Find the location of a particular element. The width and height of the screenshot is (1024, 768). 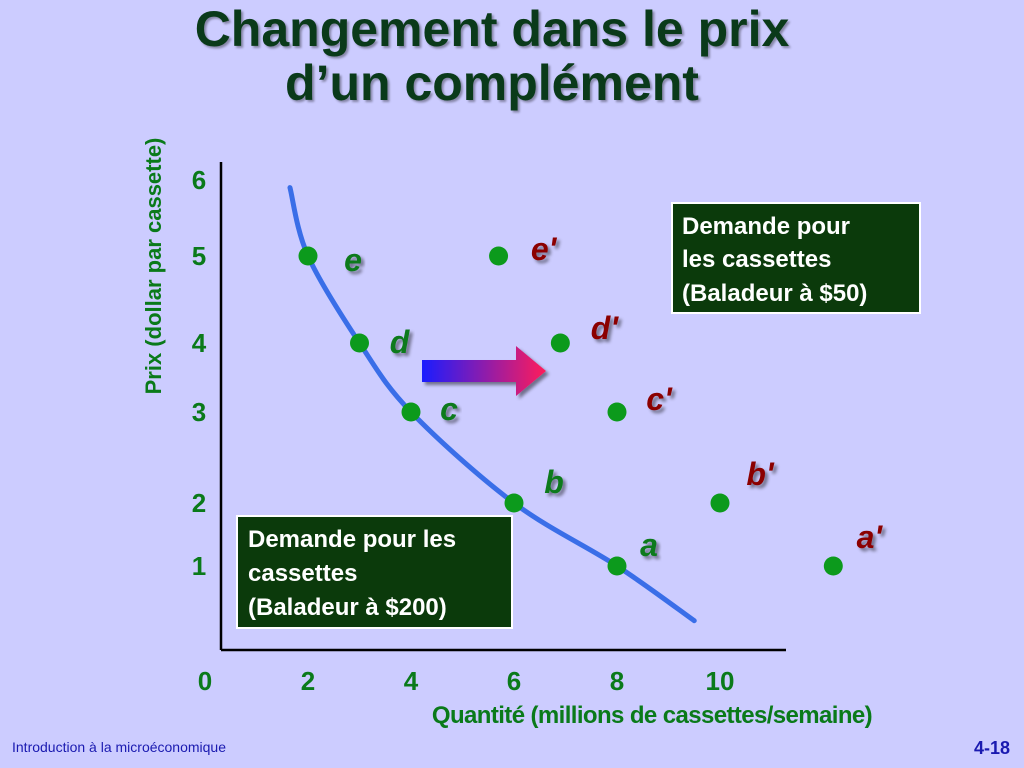

data-point-d is located at coordinates (359, 343).